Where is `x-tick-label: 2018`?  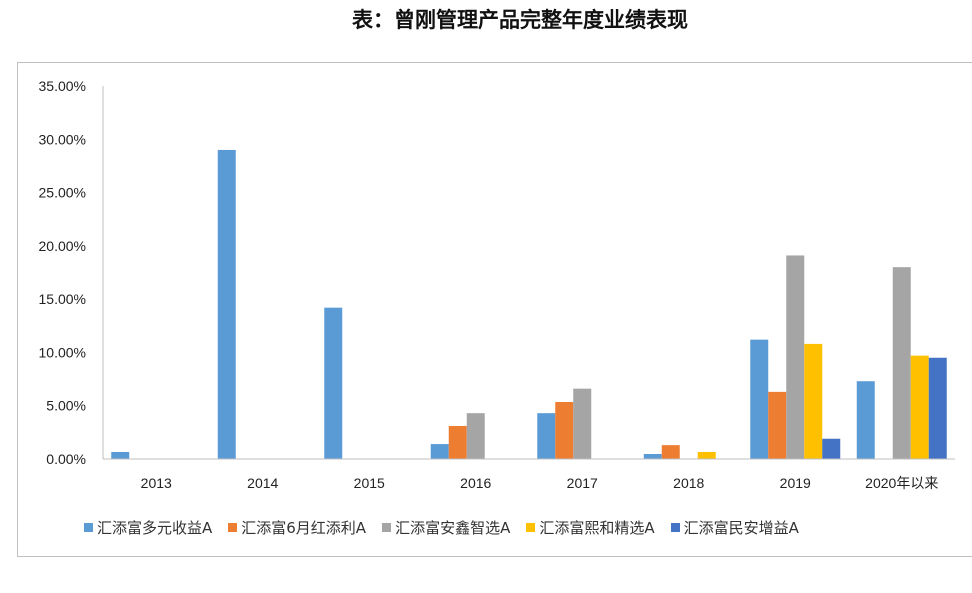 x-tick-label: 2018 is located at coordinates (688, 483).